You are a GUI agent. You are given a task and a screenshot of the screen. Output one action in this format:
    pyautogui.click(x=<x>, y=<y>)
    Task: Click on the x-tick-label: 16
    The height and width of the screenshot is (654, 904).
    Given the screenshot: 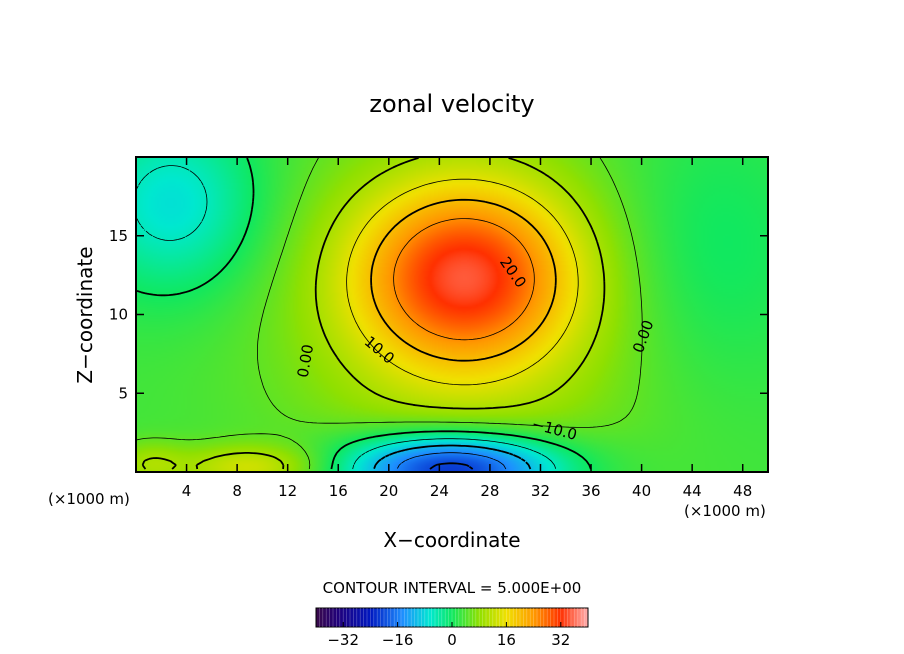 What is the action you would take?
    pyautogui.click(x=338, y=491)
    